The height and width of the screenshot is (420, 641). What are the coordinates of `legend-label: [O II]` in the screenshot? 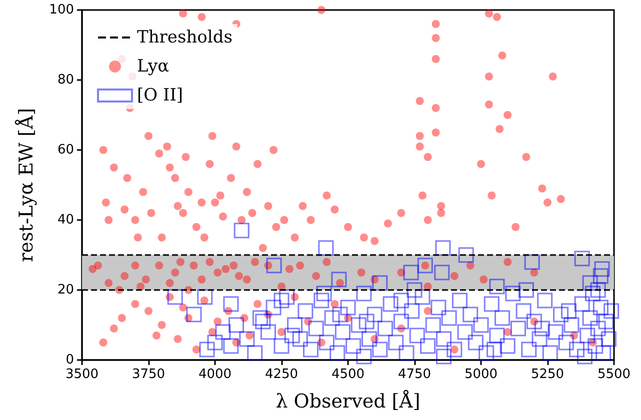 It's located at (160, 96).